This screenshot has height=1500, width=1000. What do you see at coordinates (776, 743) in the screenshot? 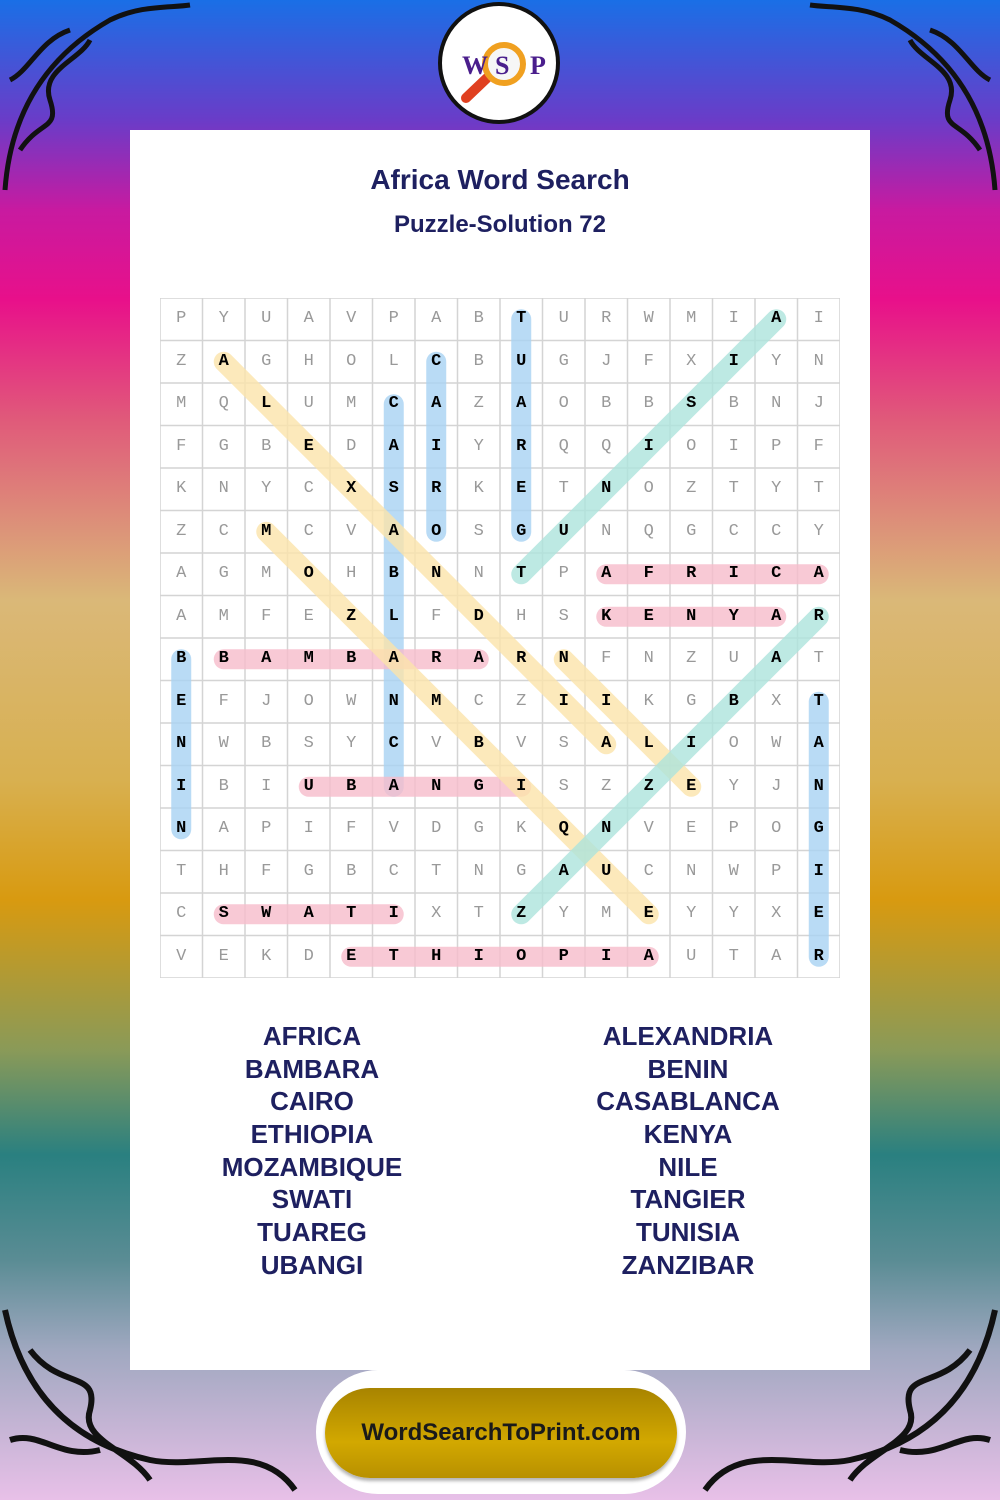
I see `grid-cell: W` at bounding box center [776, 743].